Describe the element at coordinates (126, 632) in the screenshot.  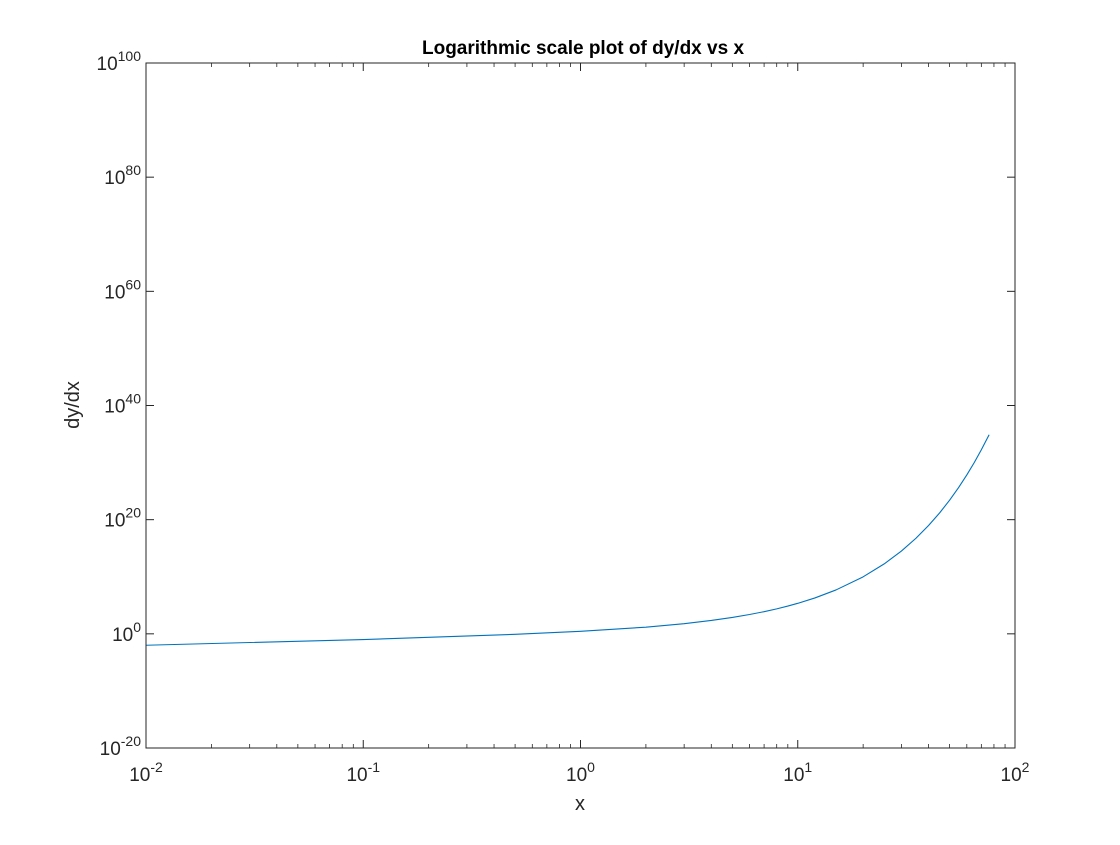
I see `y-tick-label: 100` at that location.